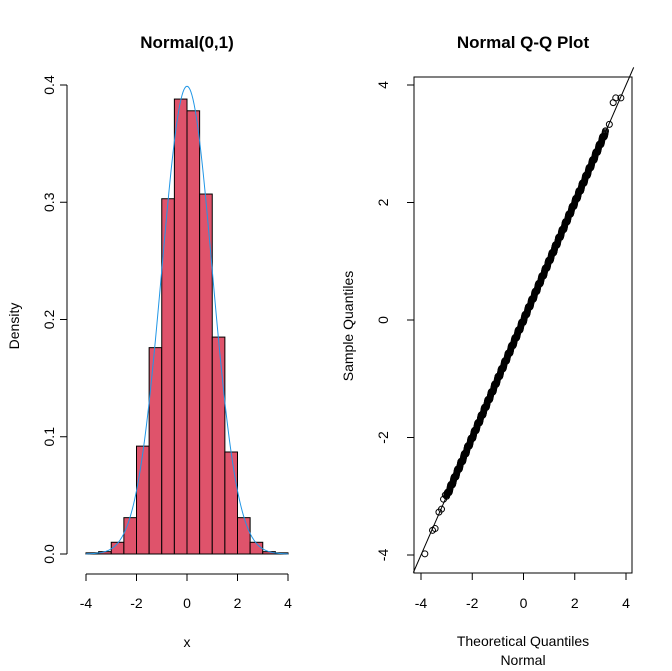 Image resolution: width=672 pixels, height=671 pixels. What do you see at coordinates (383, 202) in the screenshot?
I see `qq-y-tick-label: 2` at bounding box center [383, 202].